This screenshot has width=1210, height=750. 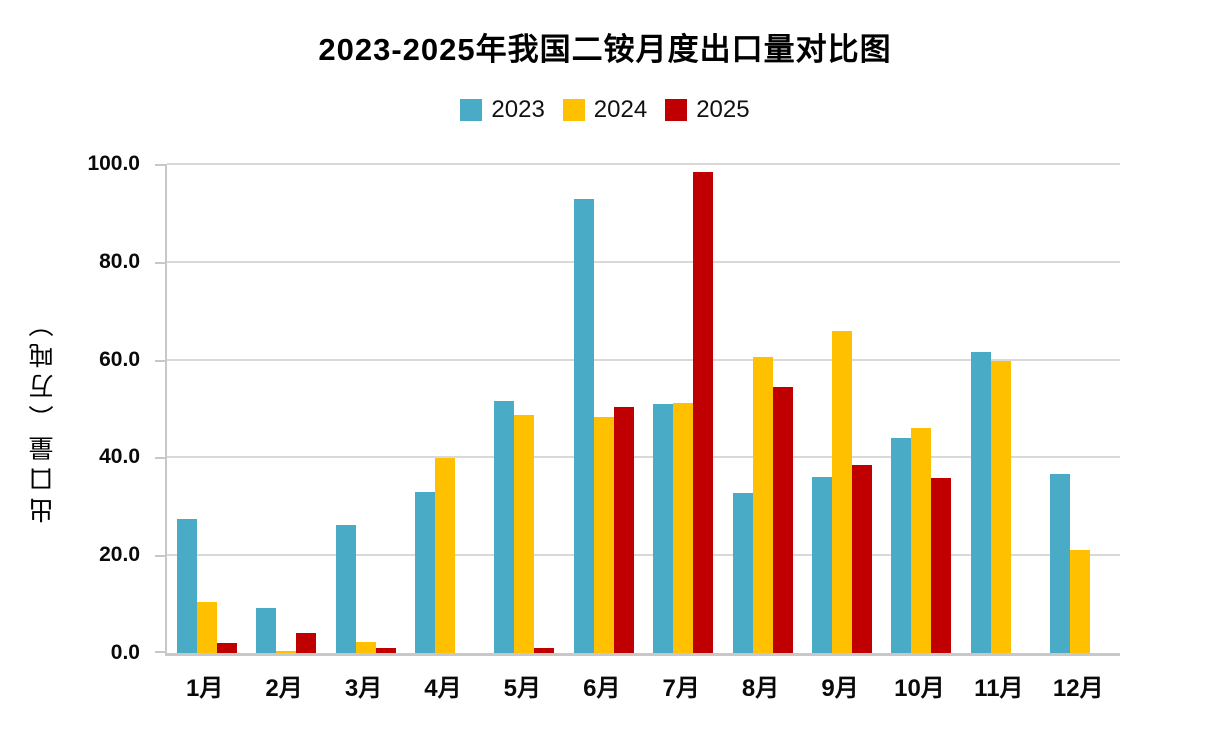 What do you see at coordinates (822, 564) in the screenshot?
I see `bar-2023-9月` at bounding box center [822, 564].